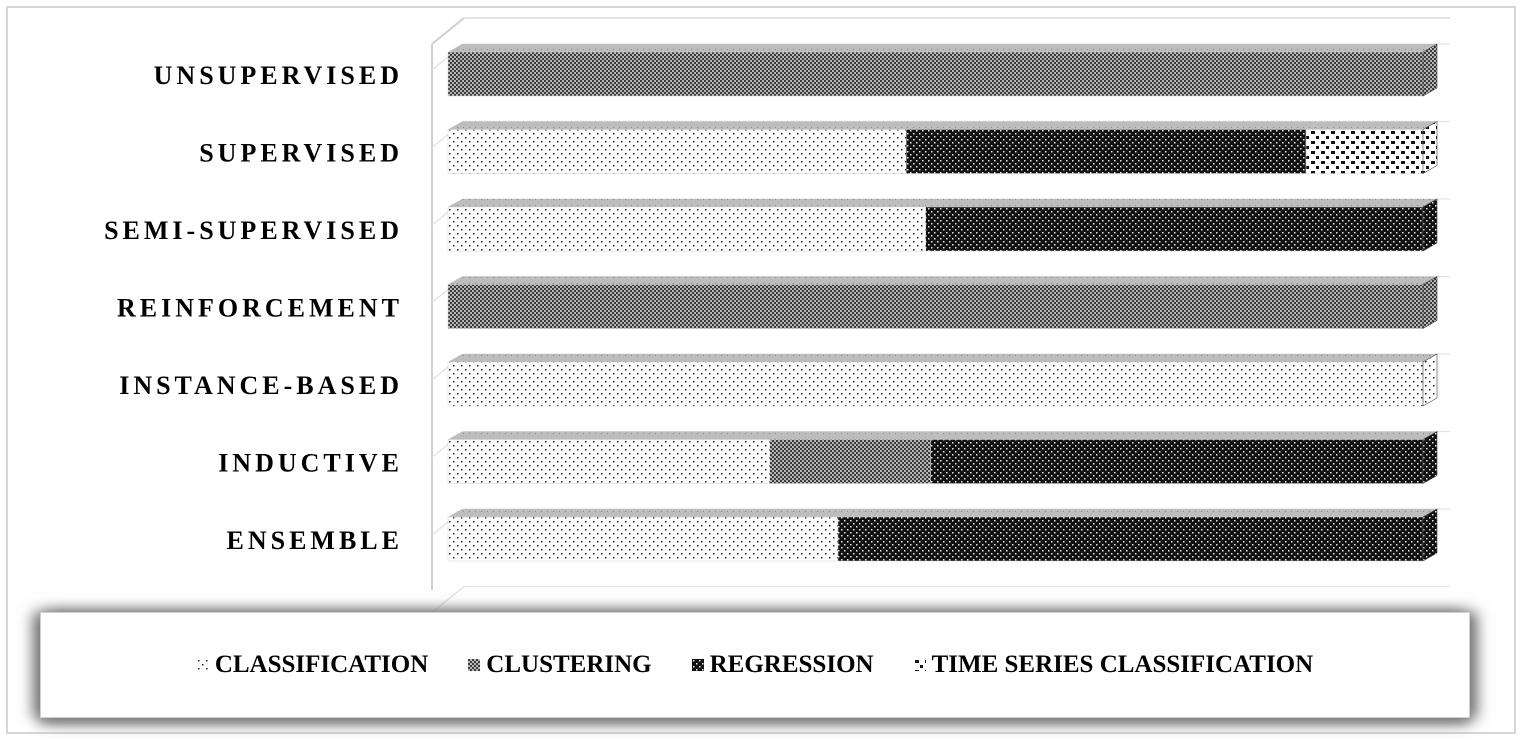  I want to click on category-label: INDUCTIVE, so click(310, 463).